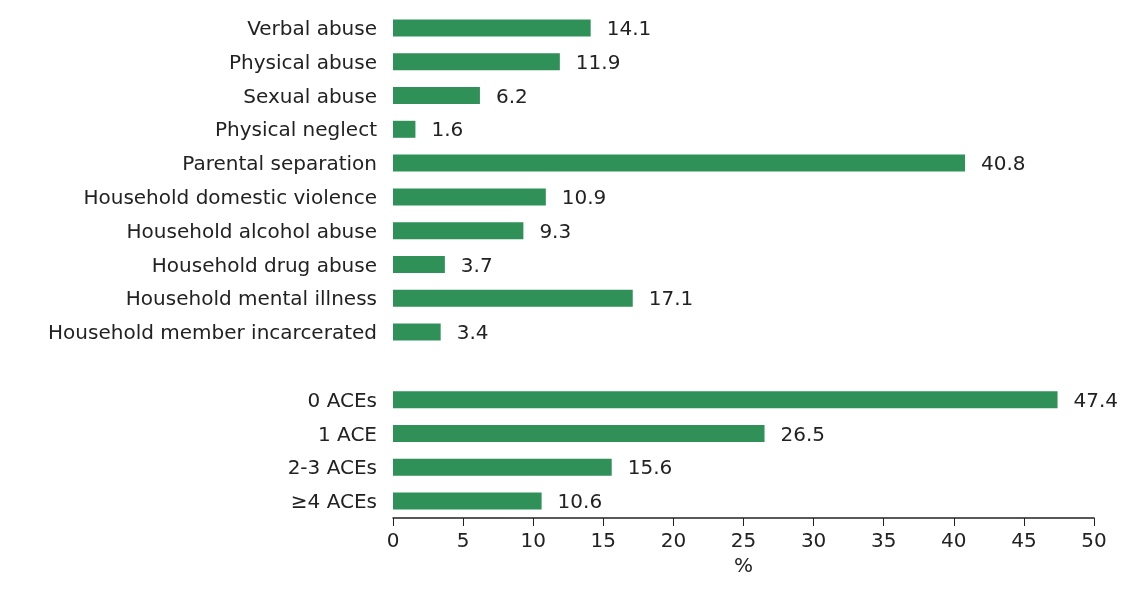  What do you see at coordinates (673, 540) in the screenshot?
I see `x-tick-label: 20` at bounding box center [673, 540].